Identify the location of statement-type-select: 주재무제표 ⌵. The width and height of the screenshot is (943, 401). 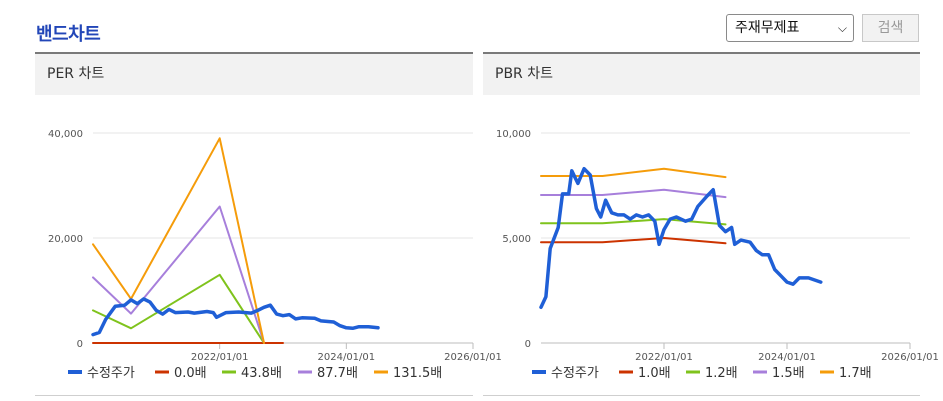
(790, 28).